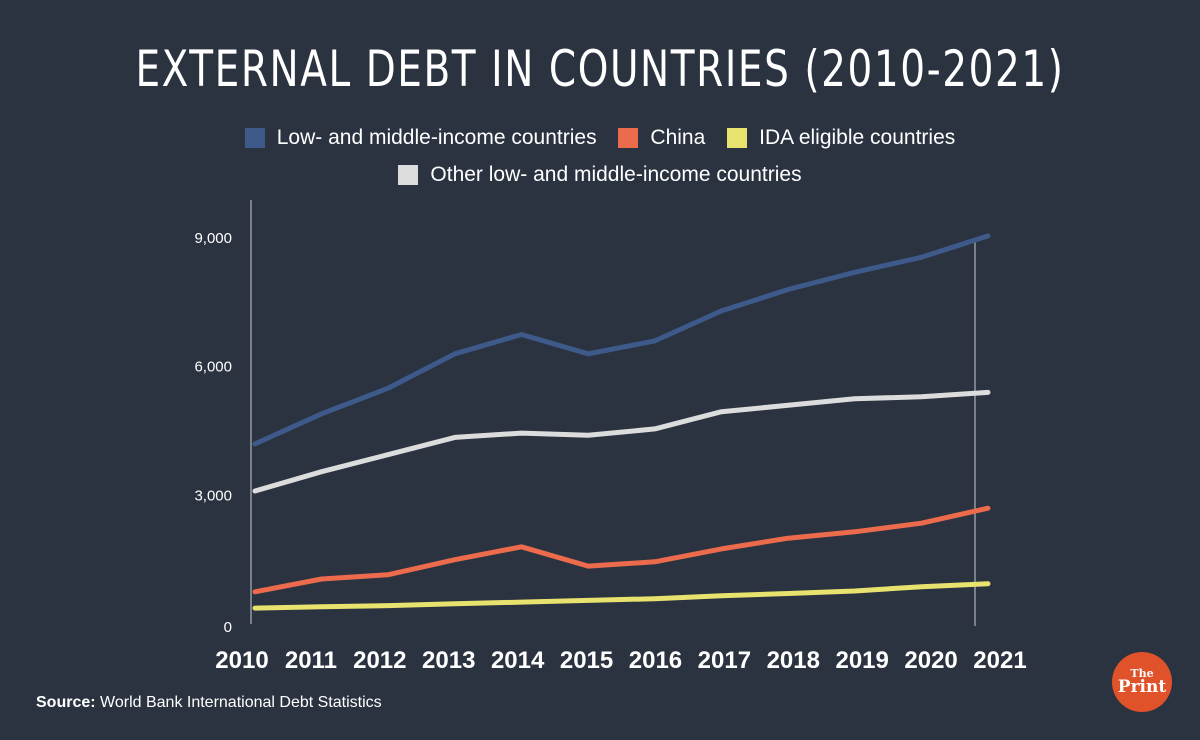  I want to click on y-tick-label: 3,000, so click(213, 495).